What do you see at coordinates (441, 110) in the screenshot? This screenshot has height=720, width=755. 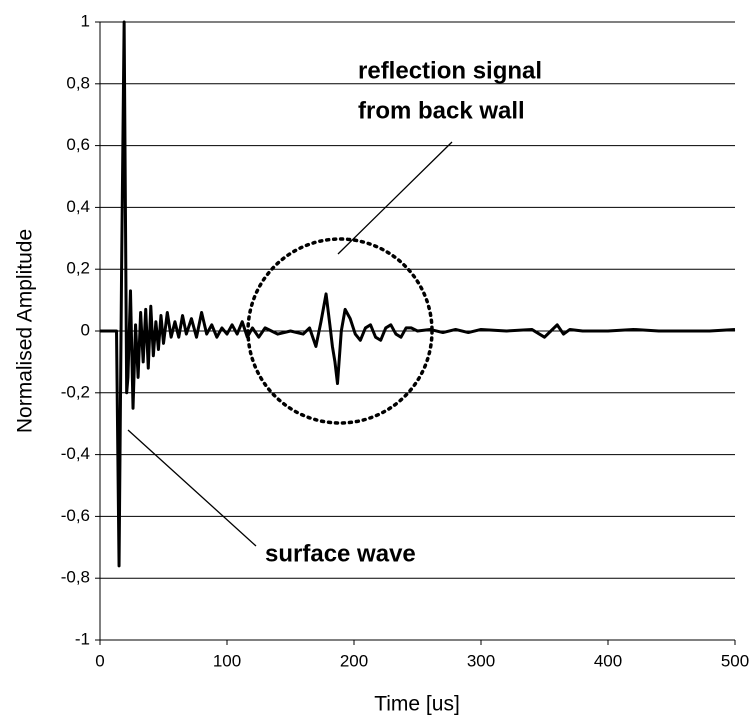 I see `annotation: from back wall` at bounding box center [441, 110].